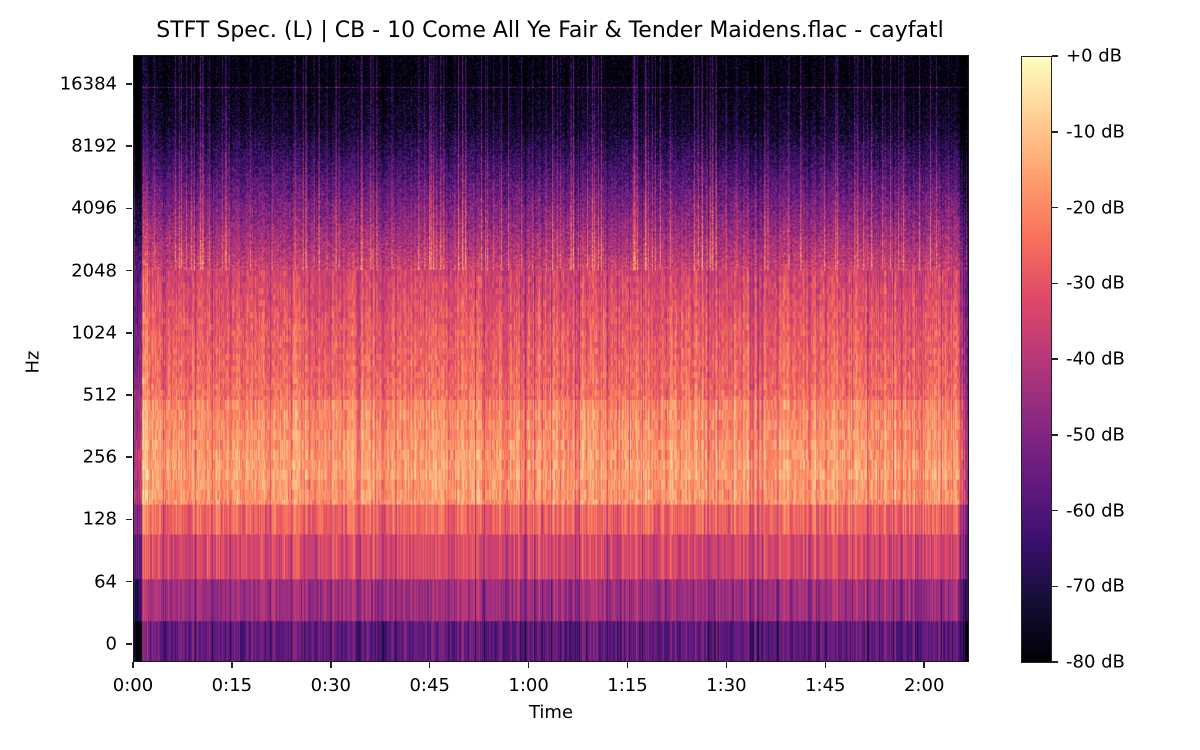 The width and height of the screenshot is (1200, 750). Describe the element at coordinates (1095, 586) in the screenshot. I see `colorbar-tick-label: -70 dB` at that location.